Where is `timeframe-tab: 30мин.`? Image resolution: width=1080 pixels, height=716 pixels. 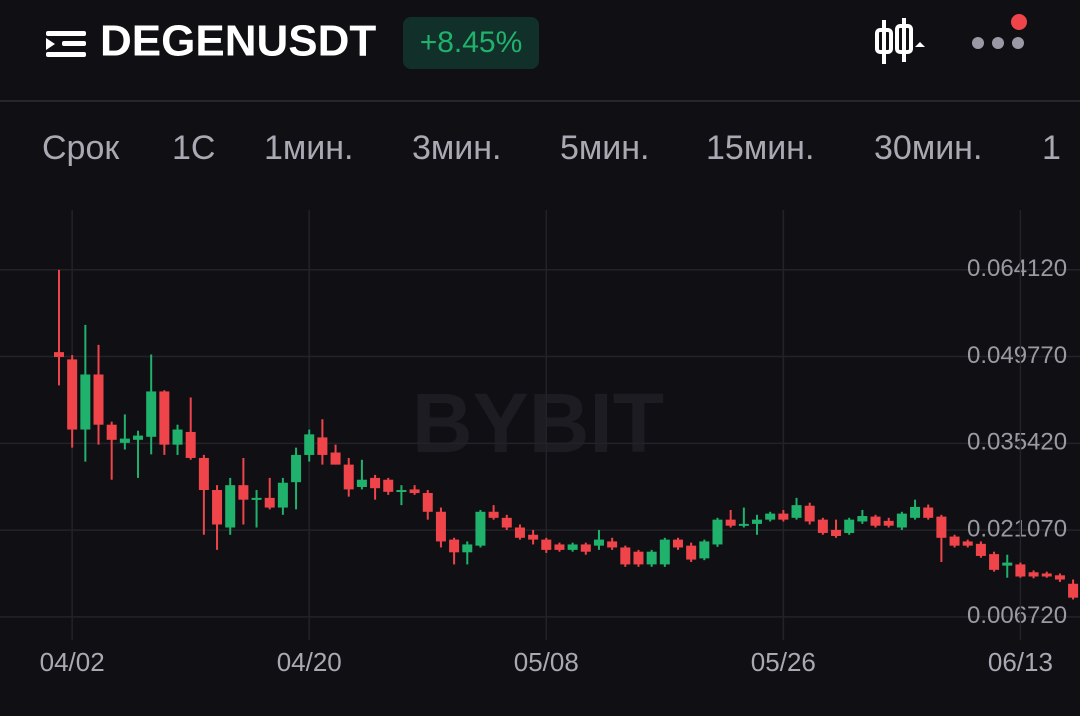
timeframe-tab: 30мин. is located at coordinates (928, 148).